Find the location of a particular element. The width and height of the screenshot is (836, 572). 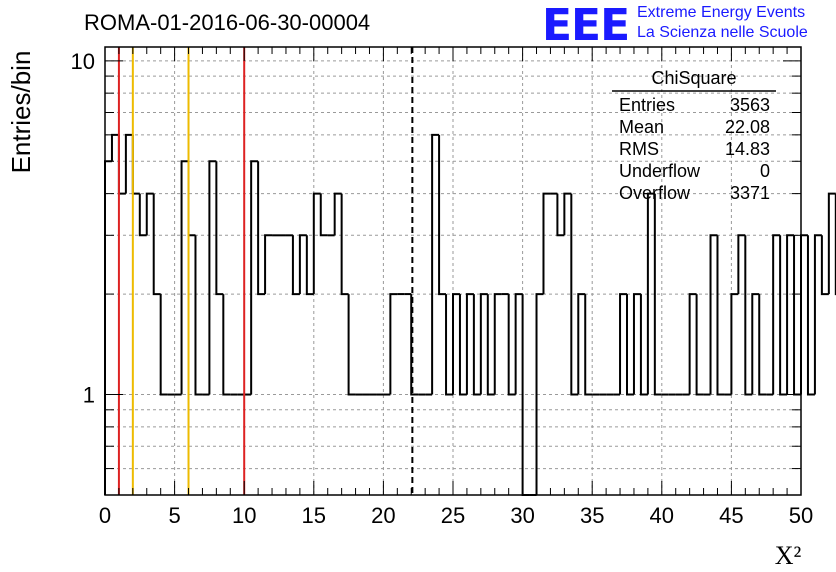

stats-value: 0 is located at coordinates (765, 171).